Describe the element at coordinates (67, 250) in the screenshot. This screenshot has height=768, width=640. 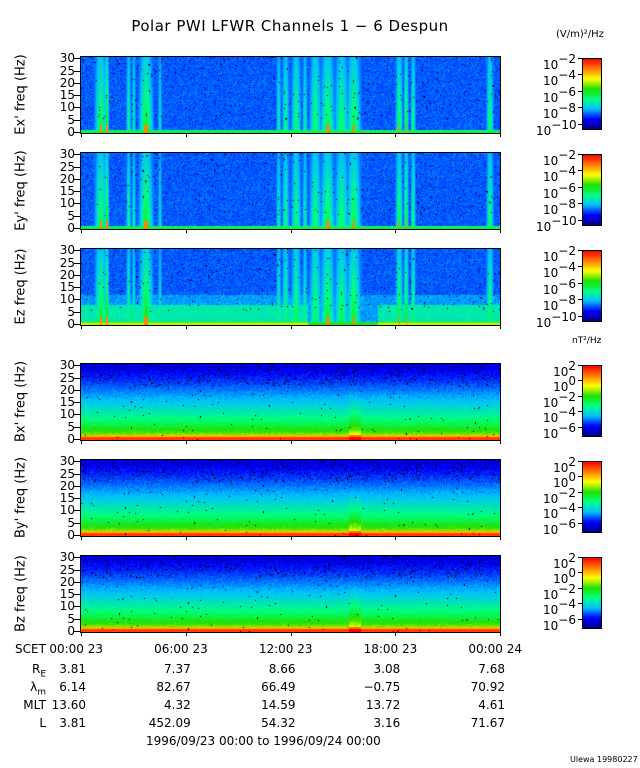
I see `y-tick-label: 30` at that location.